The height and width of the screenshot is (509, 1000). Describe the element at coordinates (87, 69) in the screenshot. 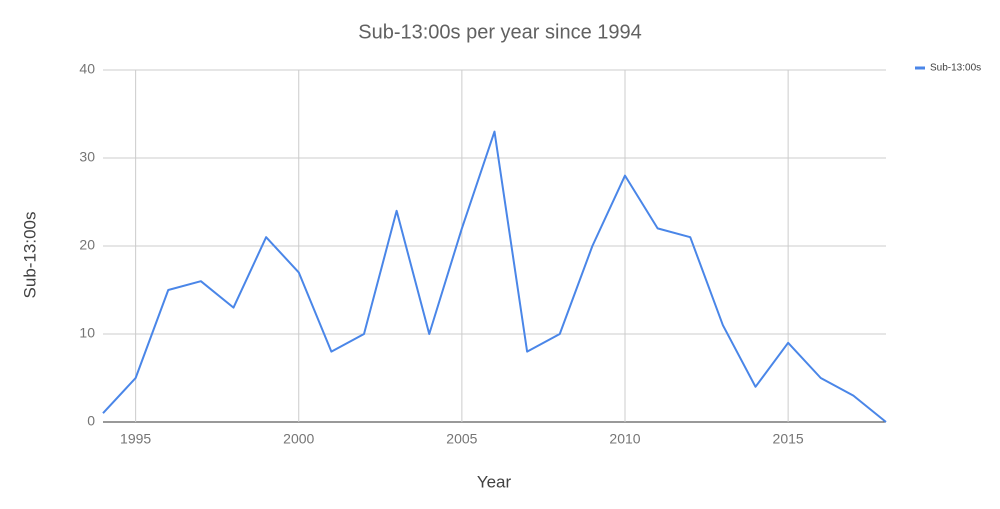

I see `y-tick-label: 40` at that location.